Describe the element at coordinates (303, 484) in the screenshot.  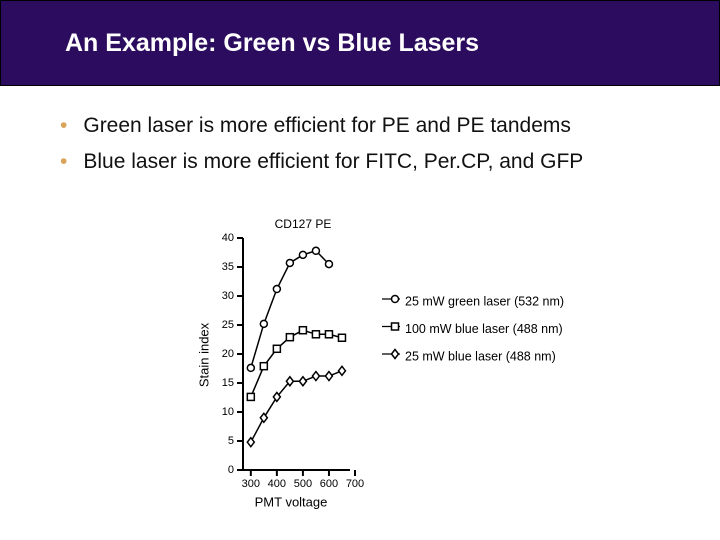
I see `x-tick-label: 500` at that location.